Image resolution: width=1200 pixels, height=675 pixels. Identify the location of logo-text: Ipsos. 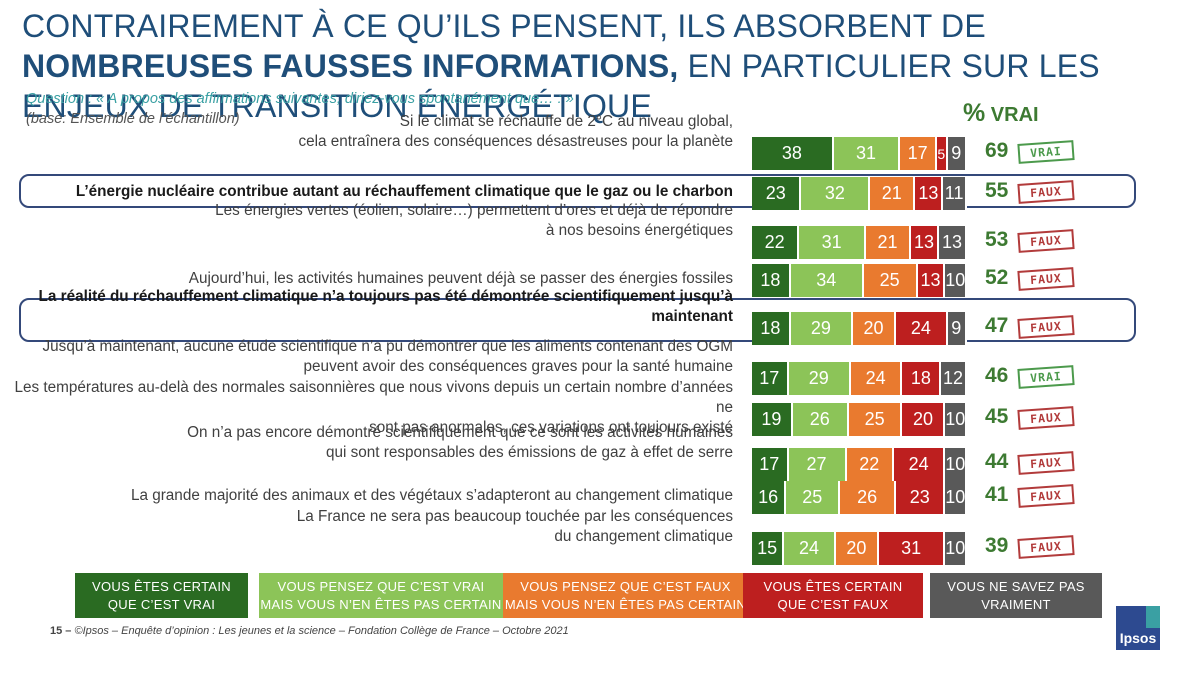
(1138, 638).